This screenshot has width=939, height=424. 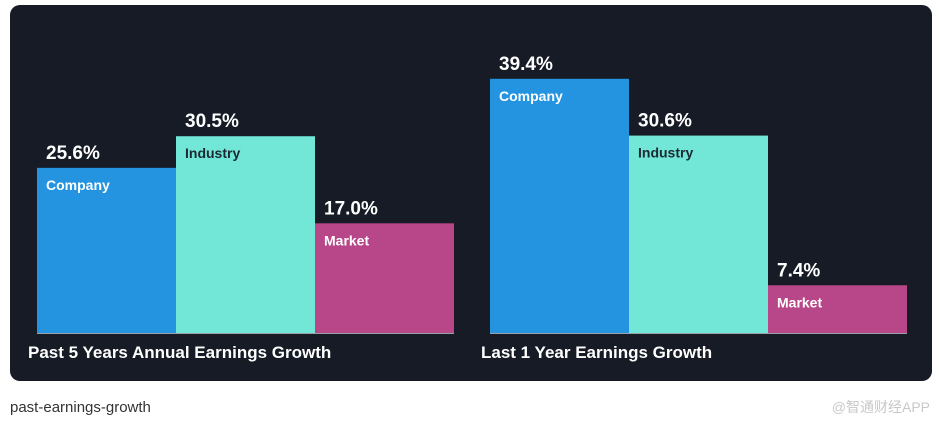 What do you see at coordinates (665, 121) in the screenshot?
I see `bar-value-label: 30.6%` at bounding box center [665, 121].